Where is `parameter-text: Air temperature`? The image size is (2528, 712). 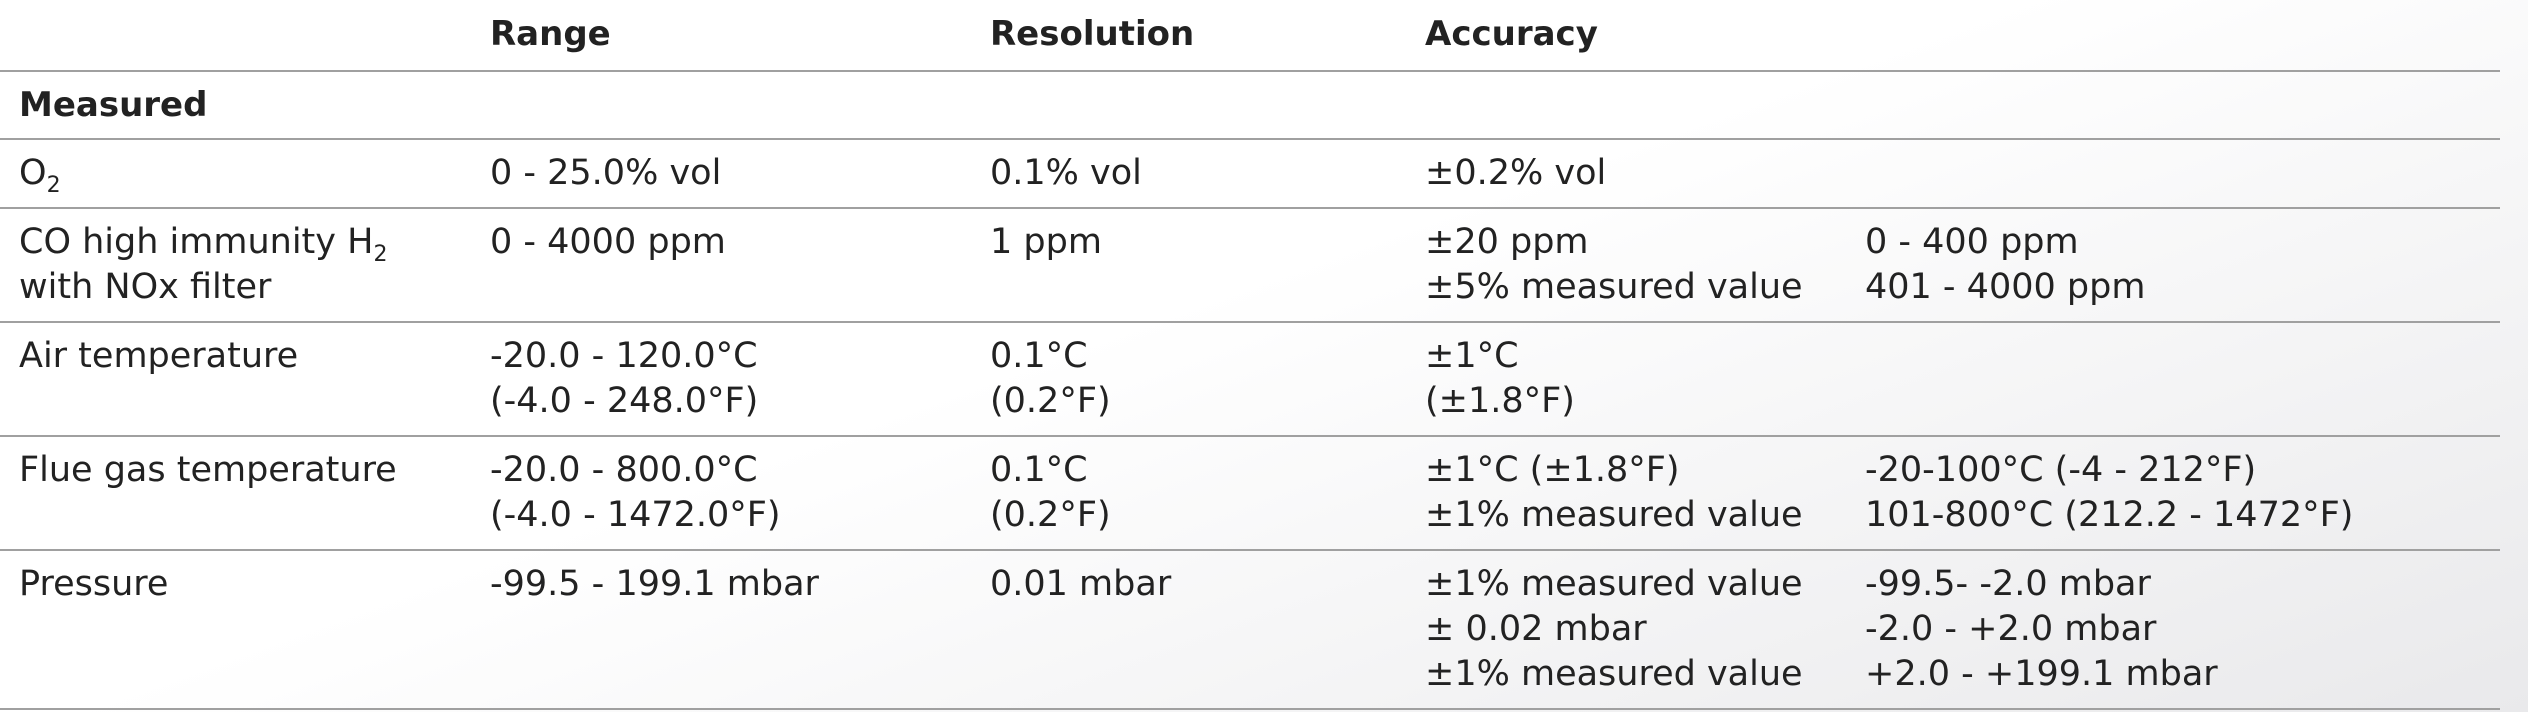 parameter-text: Air temperature is located at coordinates (159, 356).